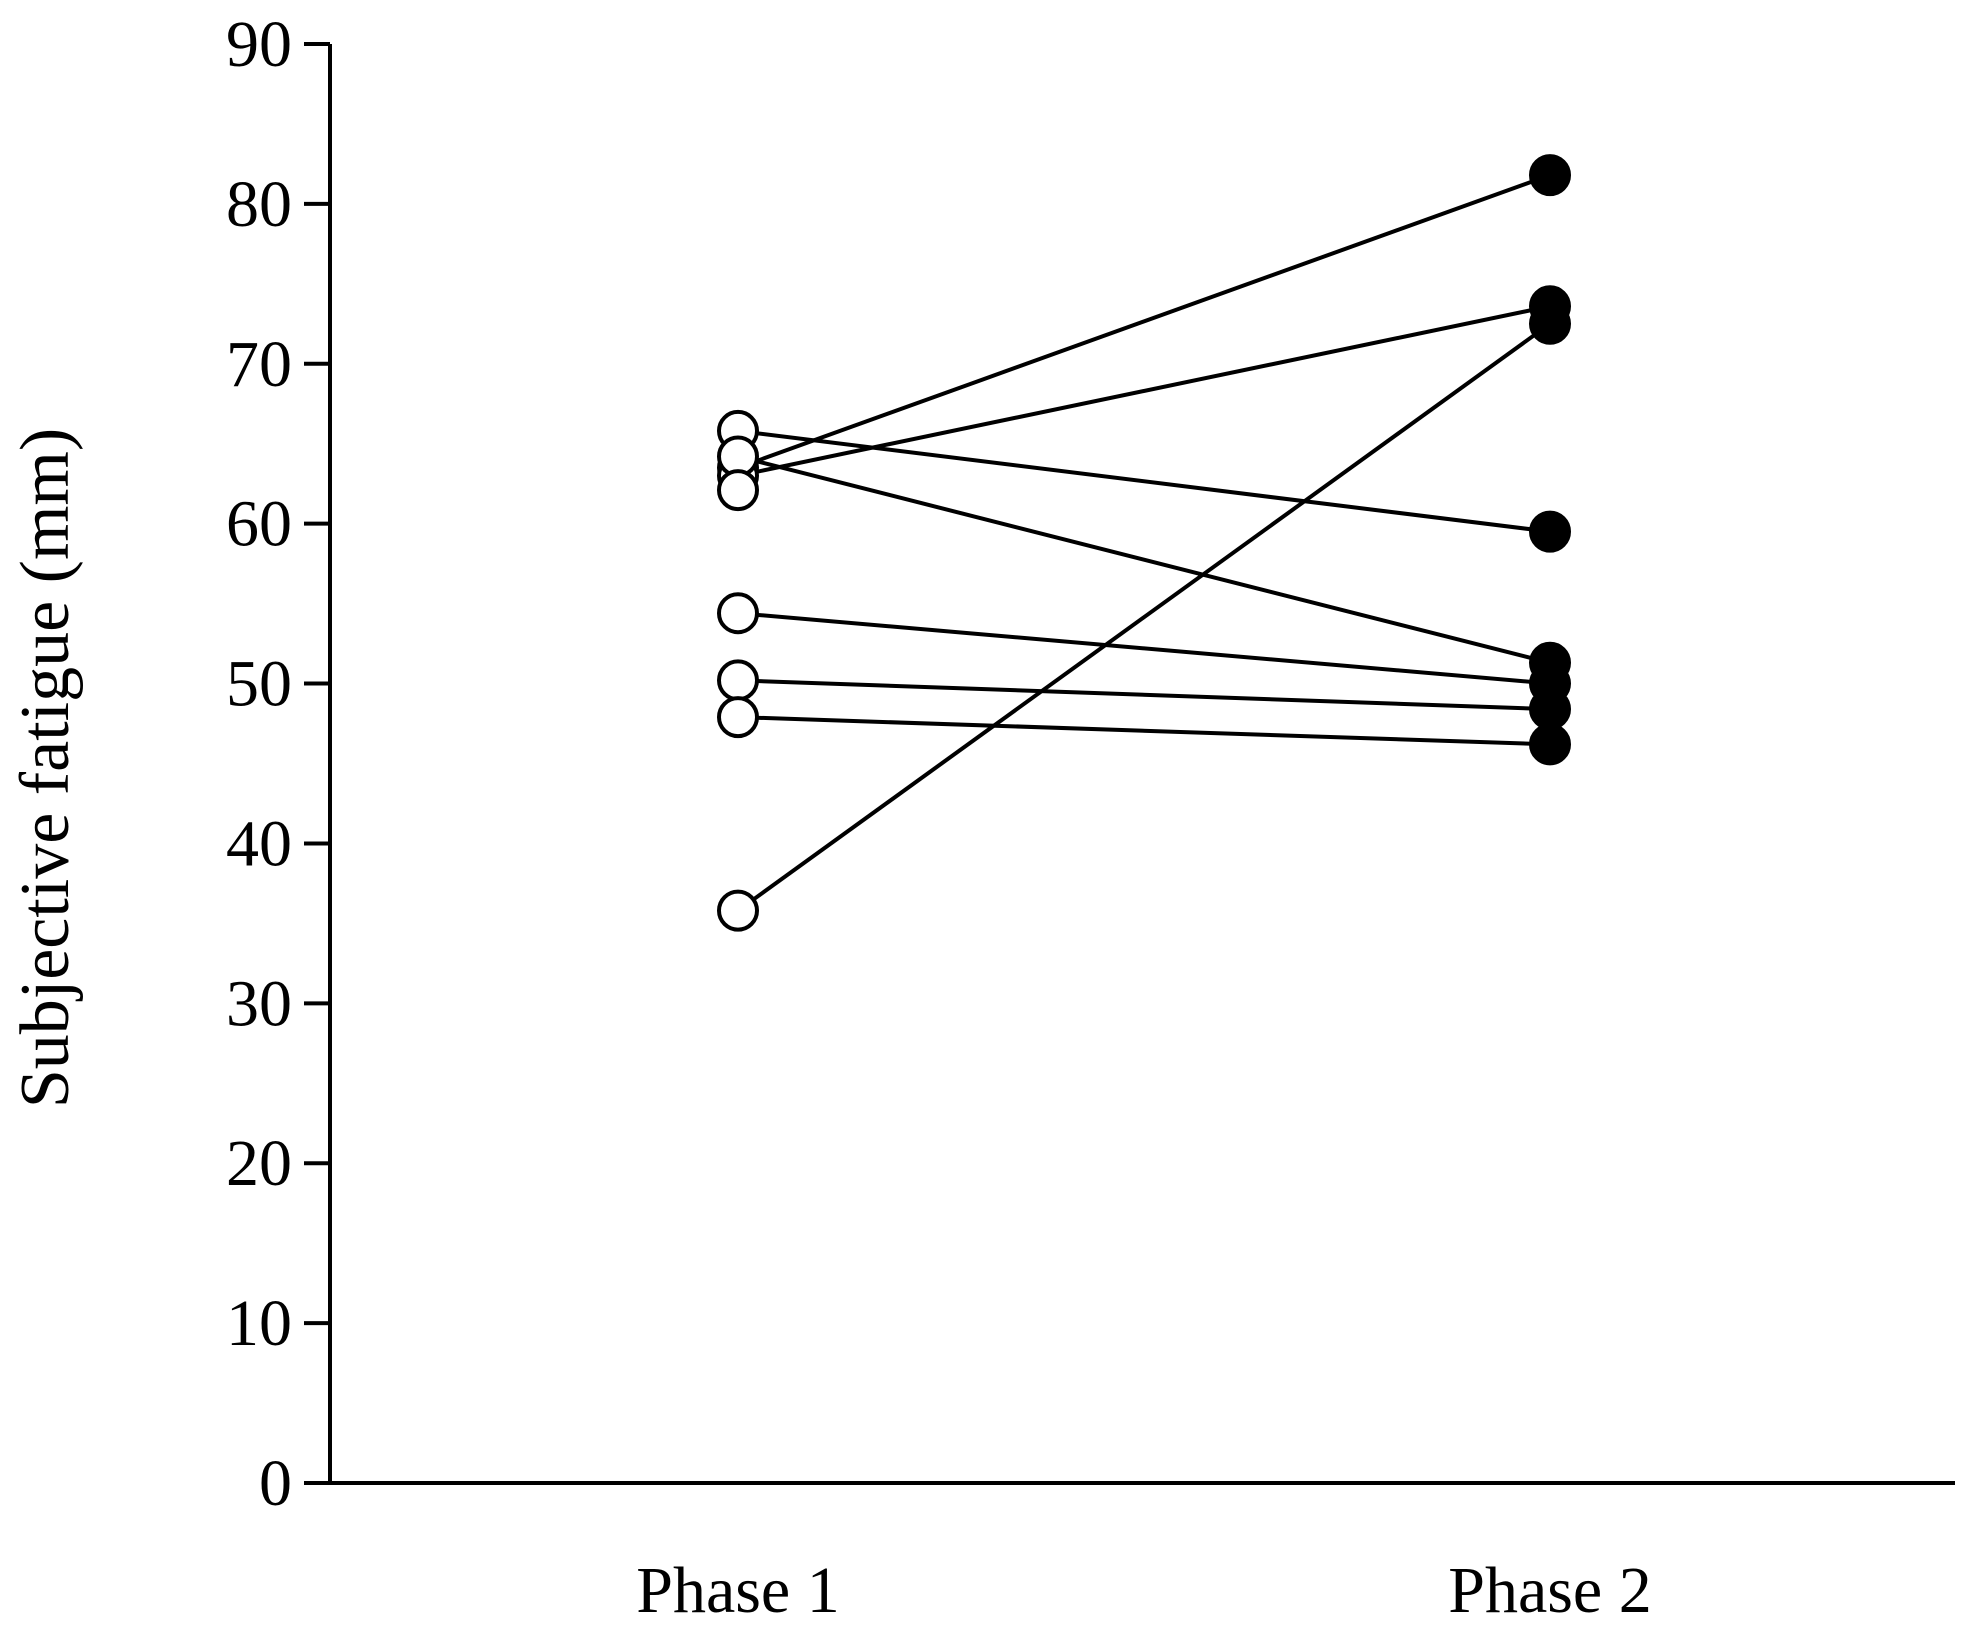  I want to click on y-tick-label: 70, so click(259, 364).